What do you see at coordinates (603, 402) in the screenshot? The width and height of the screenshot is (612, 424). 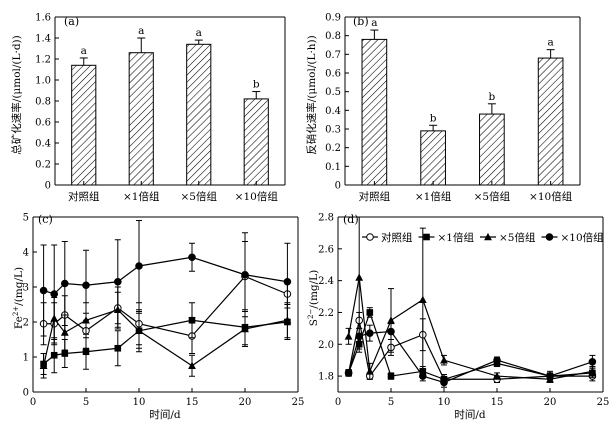 I see `d-xtick-label: 25` at bounding box center [603, 402].